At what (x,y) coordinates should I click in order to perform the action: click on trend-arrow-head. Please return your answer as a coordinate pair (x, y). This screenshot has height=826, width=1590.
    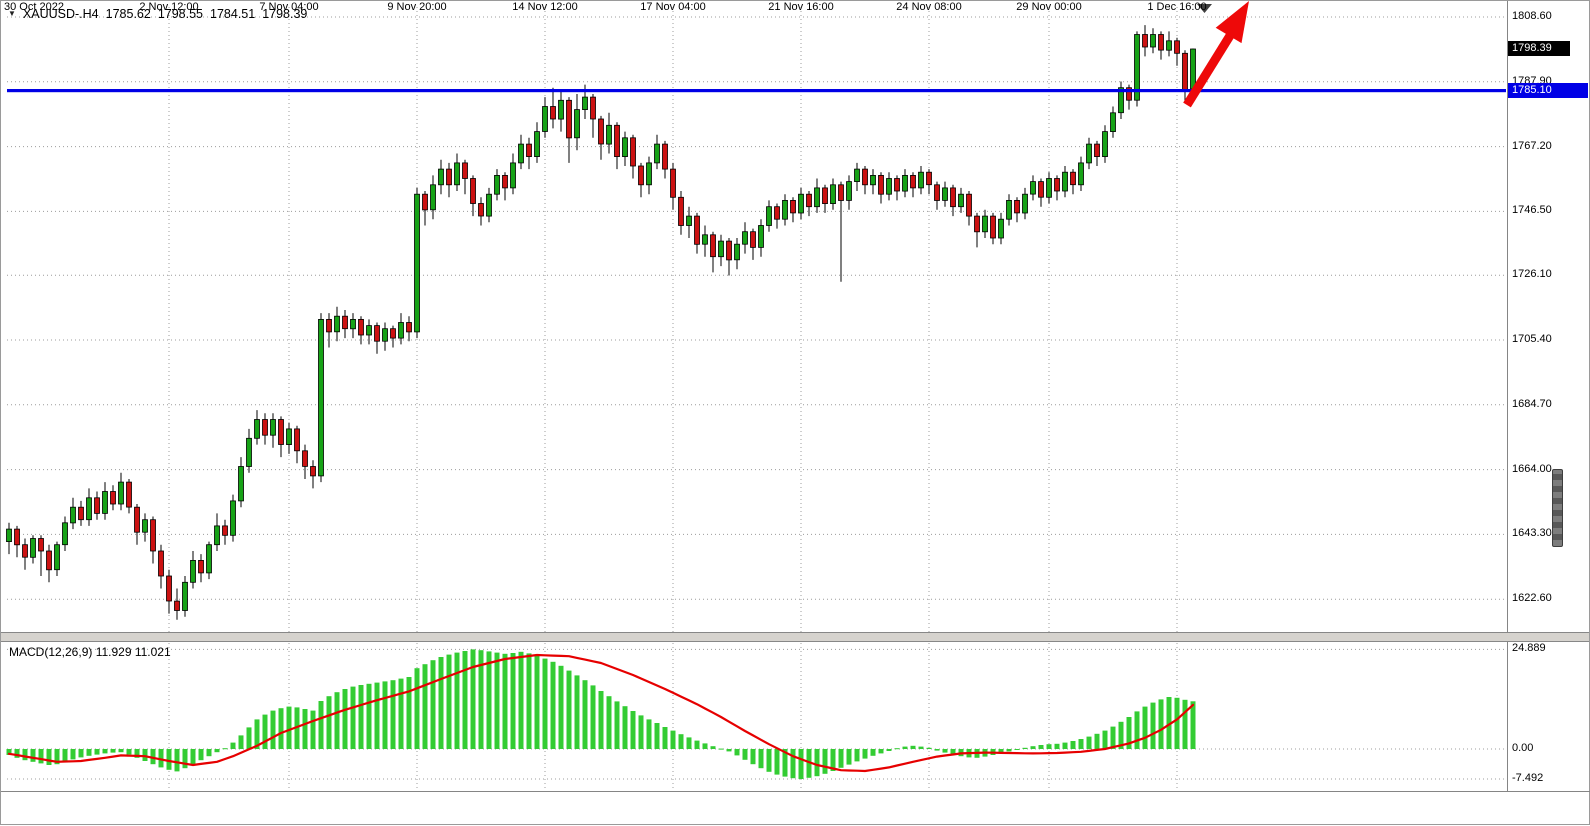
    Looking at the image, I should click on (1232, 22).